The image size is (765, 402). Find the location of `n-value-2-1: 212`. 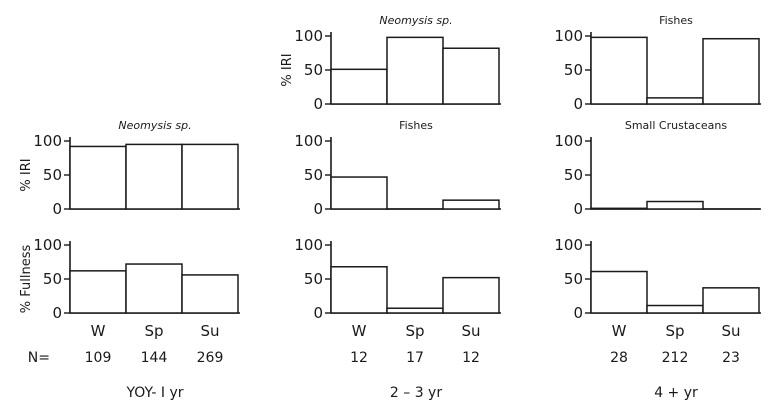

n-value-2-1: 212 is located at coordinates (675, 358).